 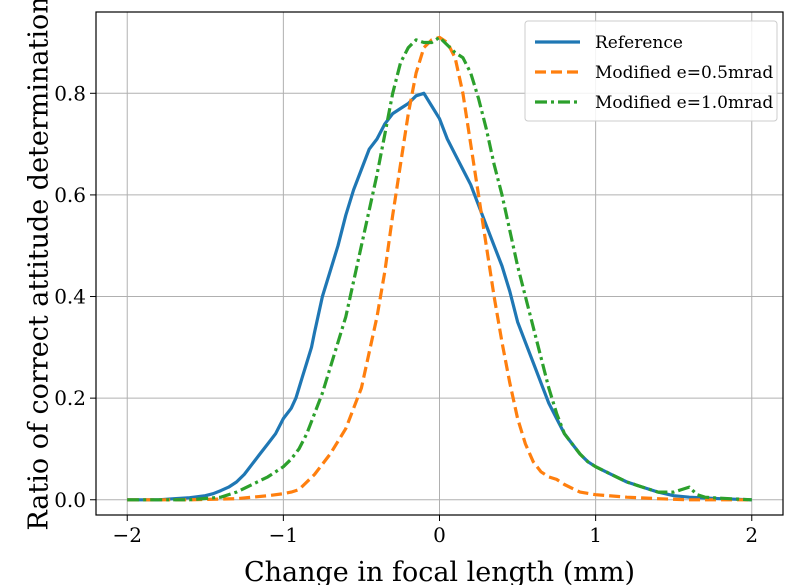 I want to click on y-tick-label: 0.0, so click(x=70, y=500).